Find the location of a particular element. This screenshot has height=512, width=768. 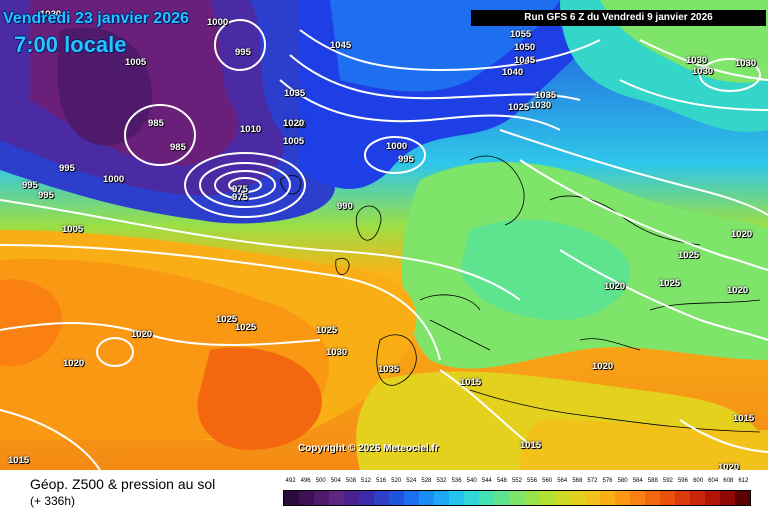

scale-tick: 596 is located at coordinates (682, 481).